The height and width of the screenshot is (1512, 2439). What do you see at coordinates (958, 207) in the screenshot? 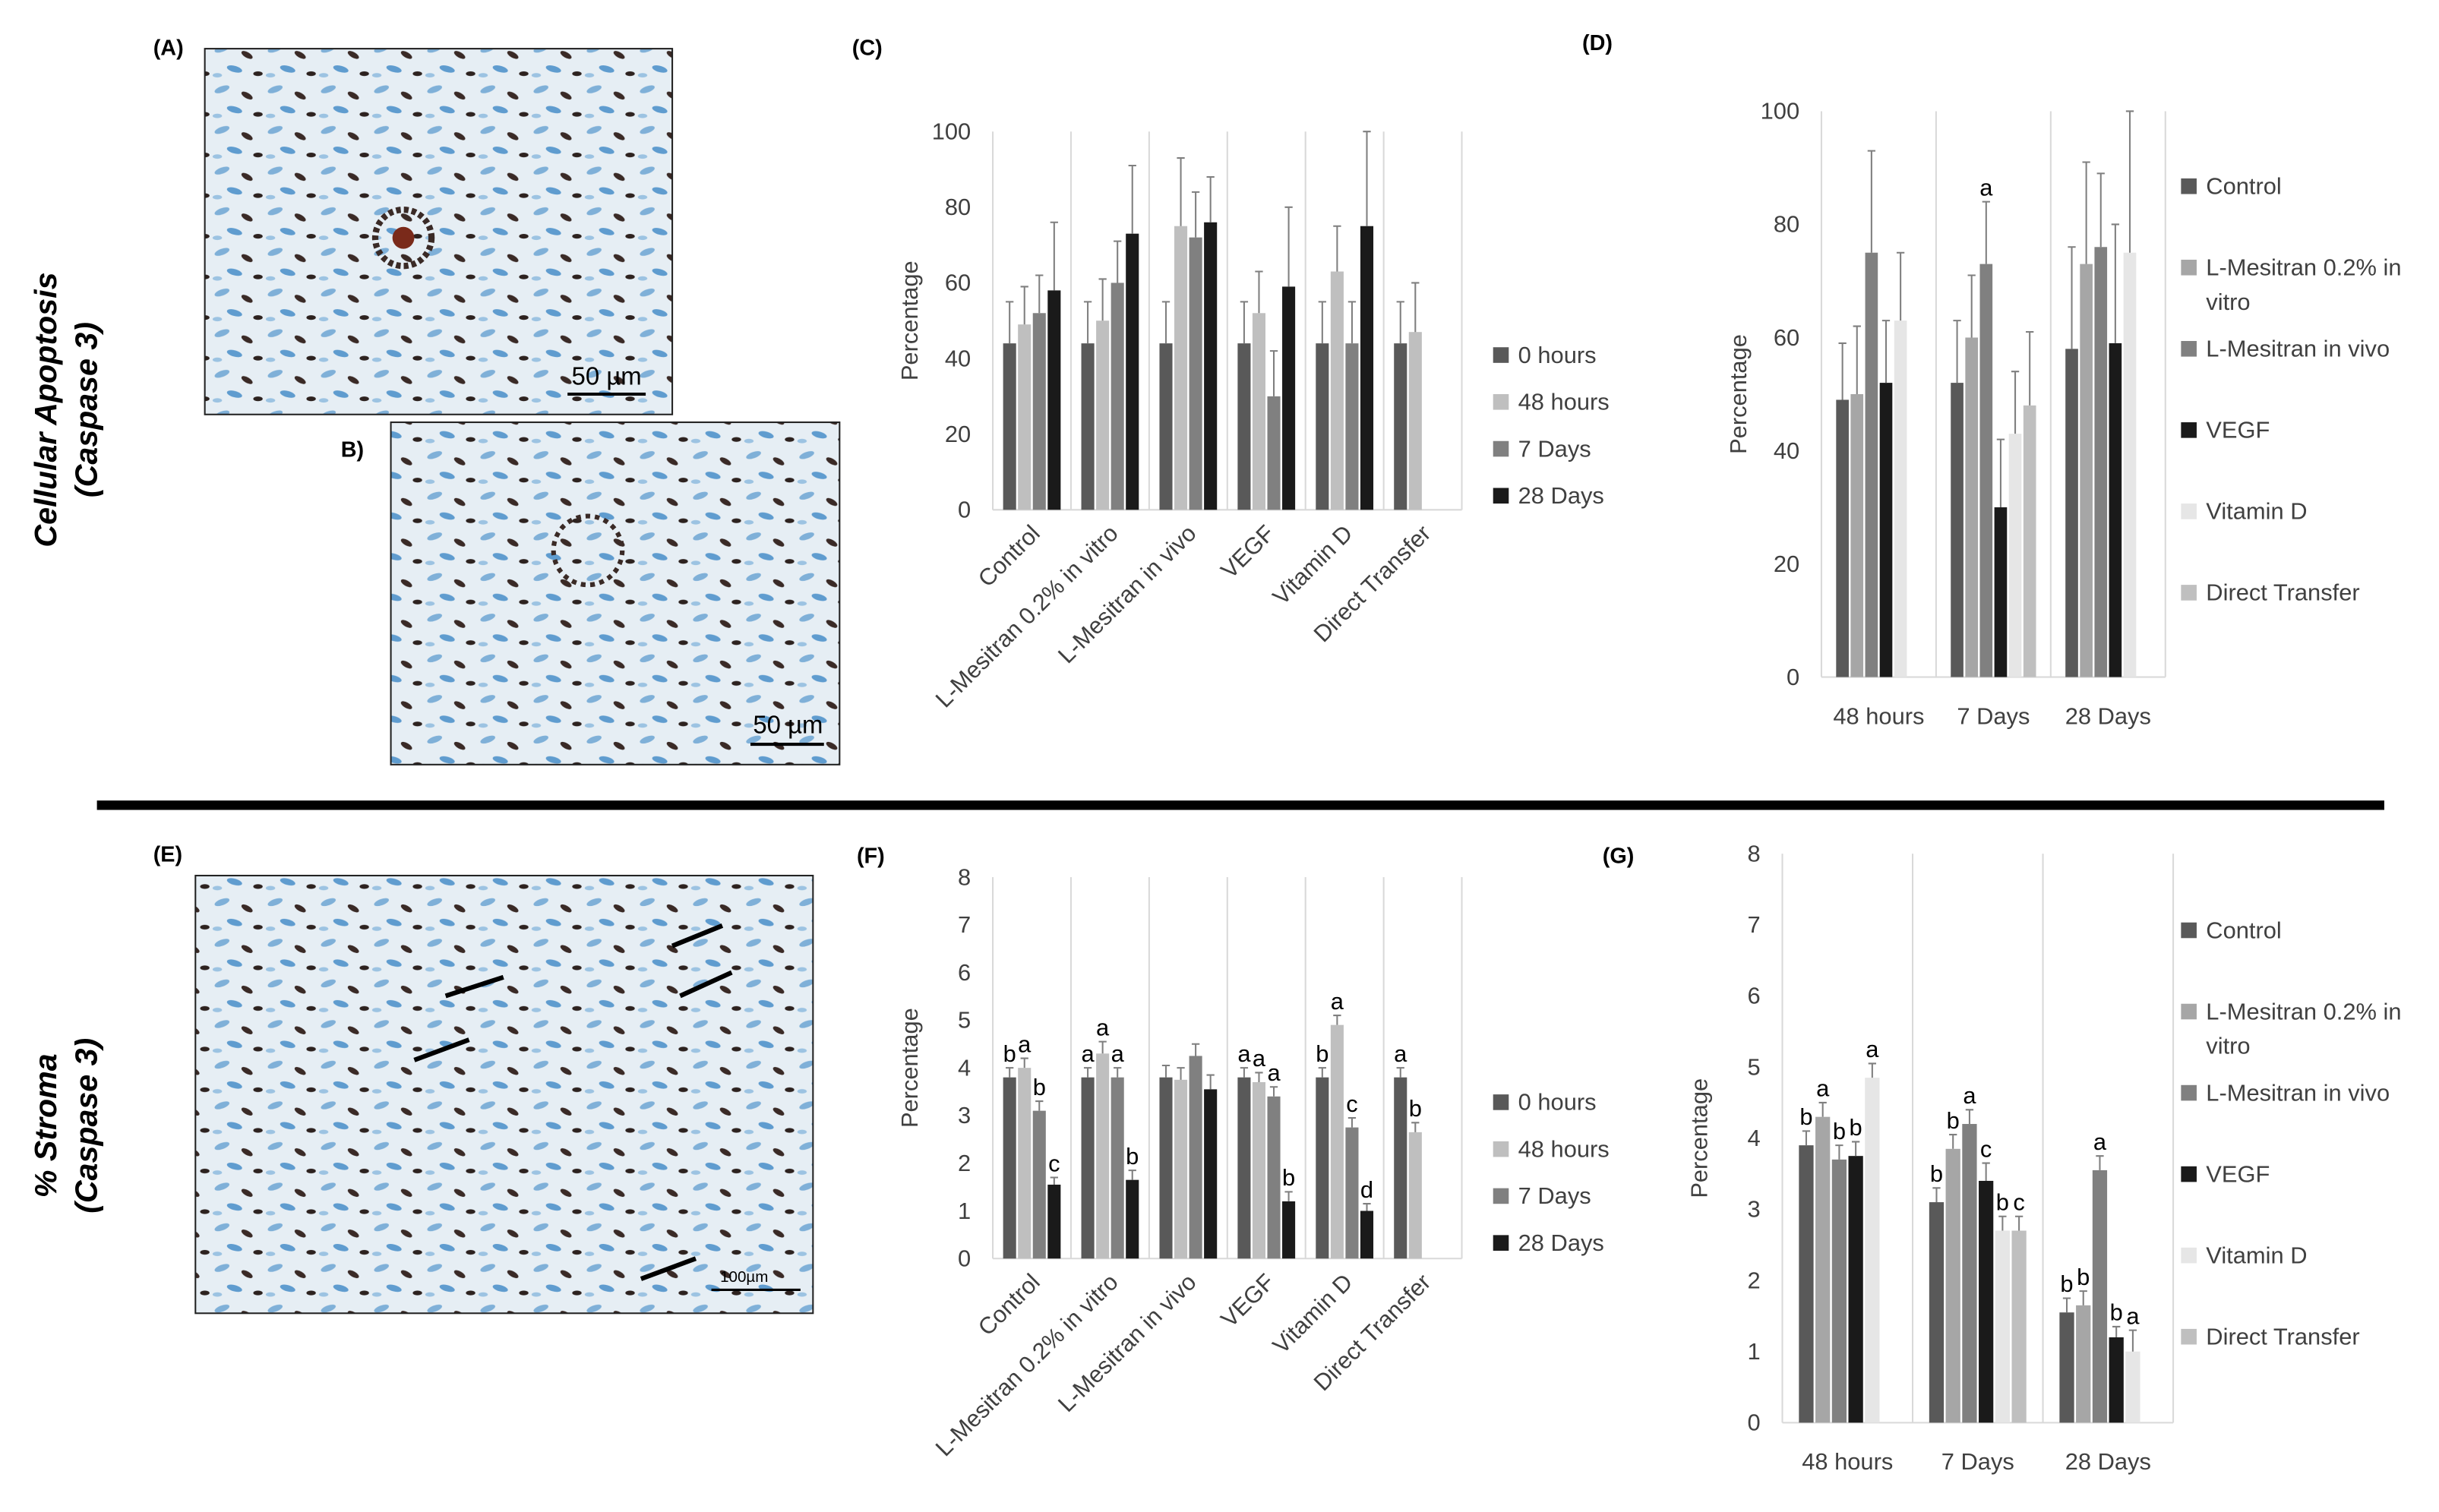
I see `y-tick-label: 80` at bounding box center [958, 207].